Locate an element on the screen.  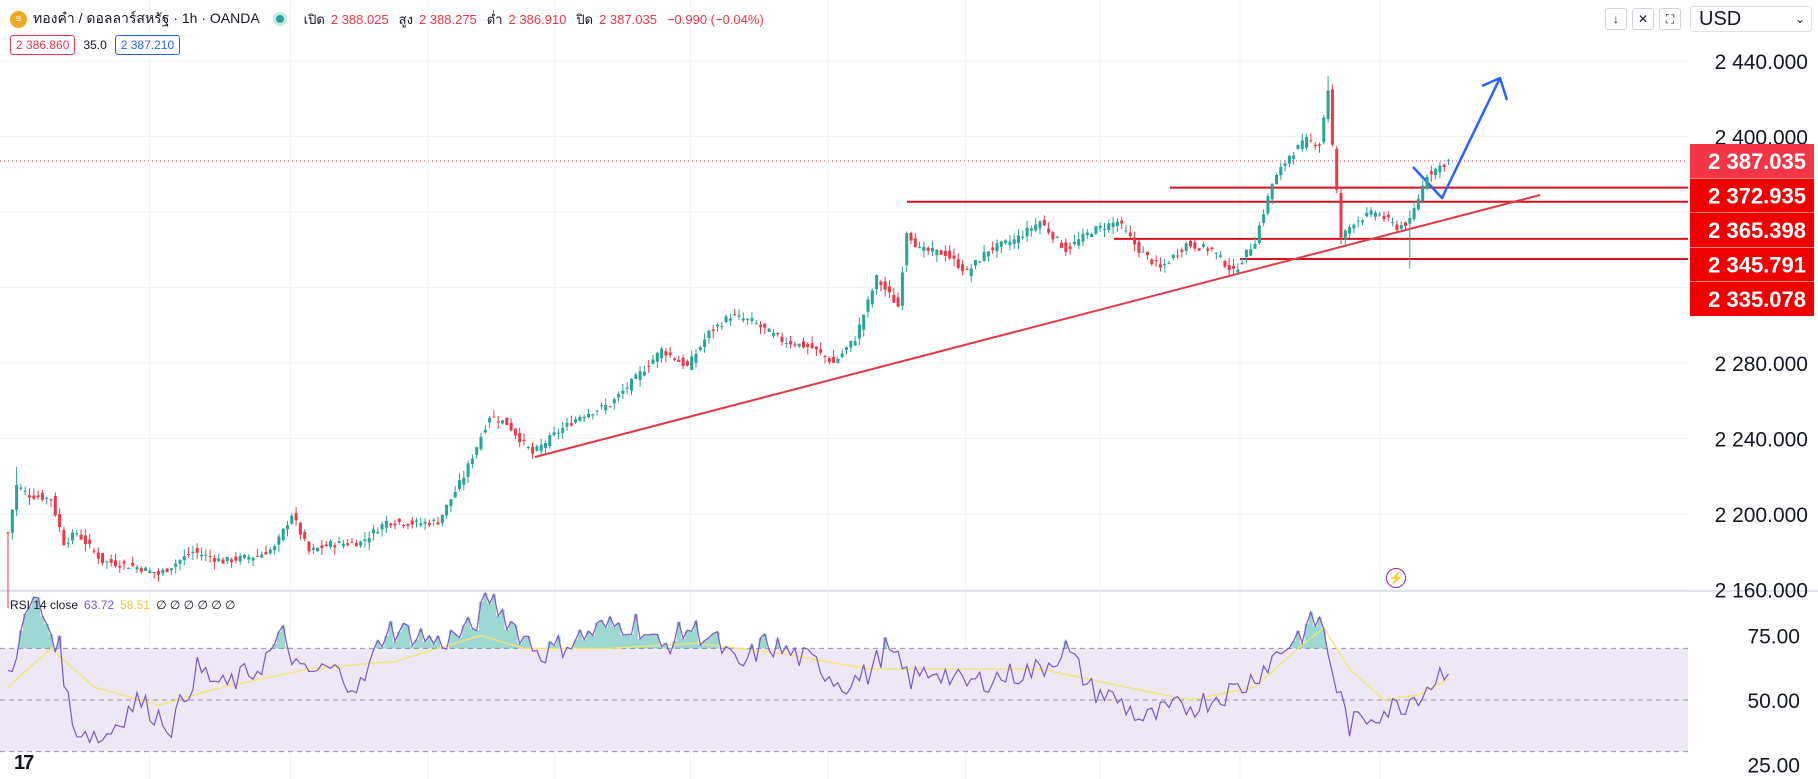
collapse-icon: ✕ is located at coordinates (1643, 19).